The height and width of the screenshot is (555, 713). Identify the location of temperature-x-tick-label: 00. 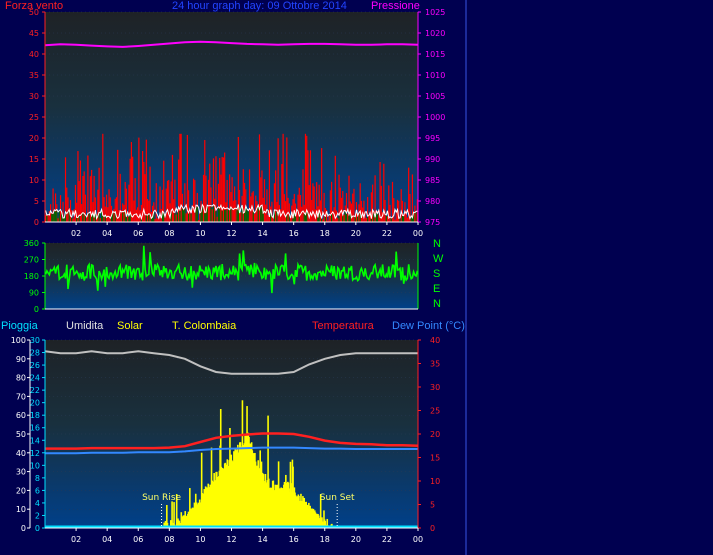
(418, 539).